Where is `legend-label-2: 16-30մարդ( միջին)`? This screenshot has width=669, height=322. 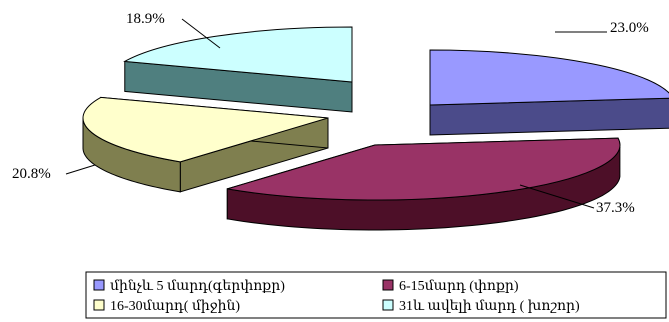
legend-label-2: 16-30մարդ( միջին) is located at coordinates (175, 306).